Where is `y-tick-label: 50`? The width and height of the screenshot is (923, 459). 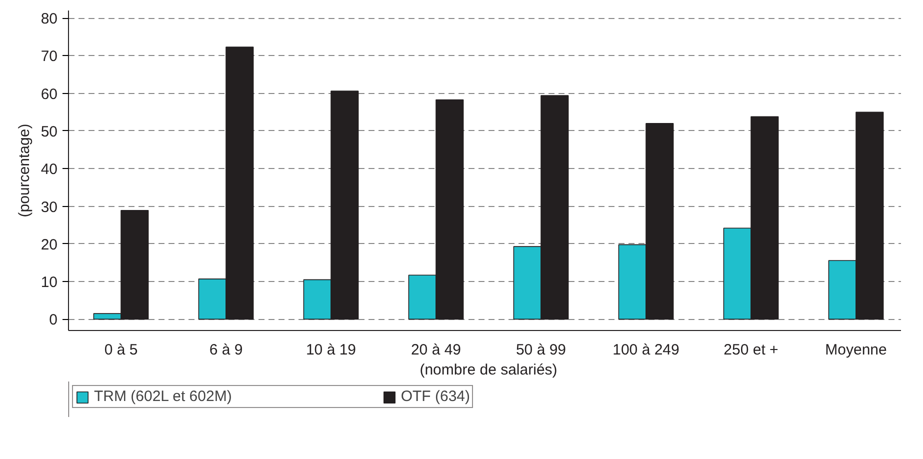 y-tick-label: 50 is located at coordinates (49, 131).